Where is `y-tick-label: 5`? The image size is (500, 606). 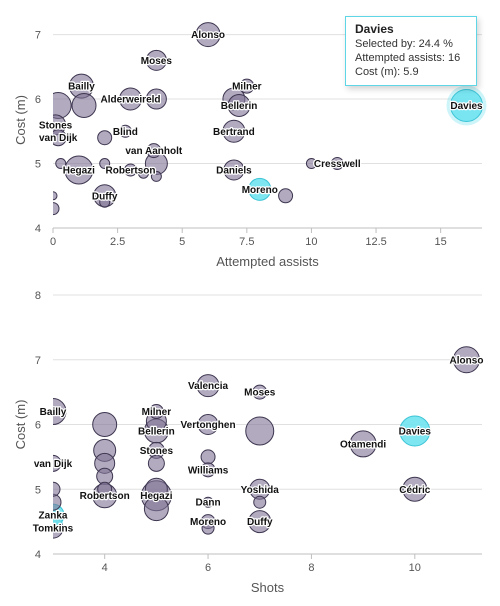 y-tick-label: 5 is located at coordinates (38, 165).